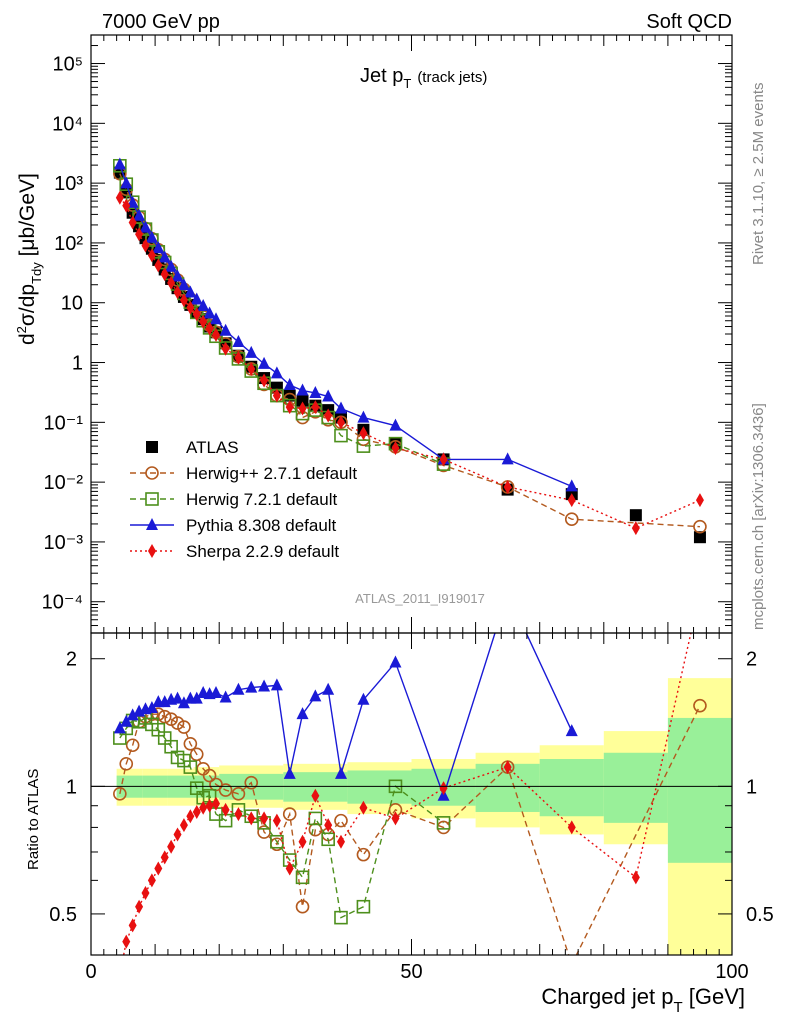  Describe the element at coordinates (64, 423) in the screenshot. I see `y-tick-label: 10⁻¹` at that location.